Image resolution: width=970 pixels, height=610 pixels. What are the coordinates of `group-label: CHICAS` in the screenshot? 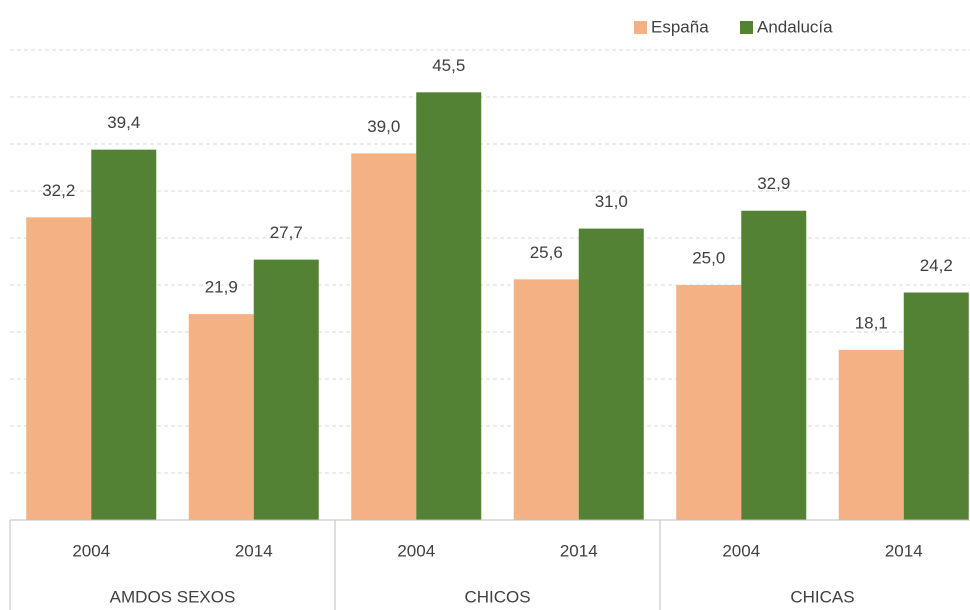 It's located at (822, 596).